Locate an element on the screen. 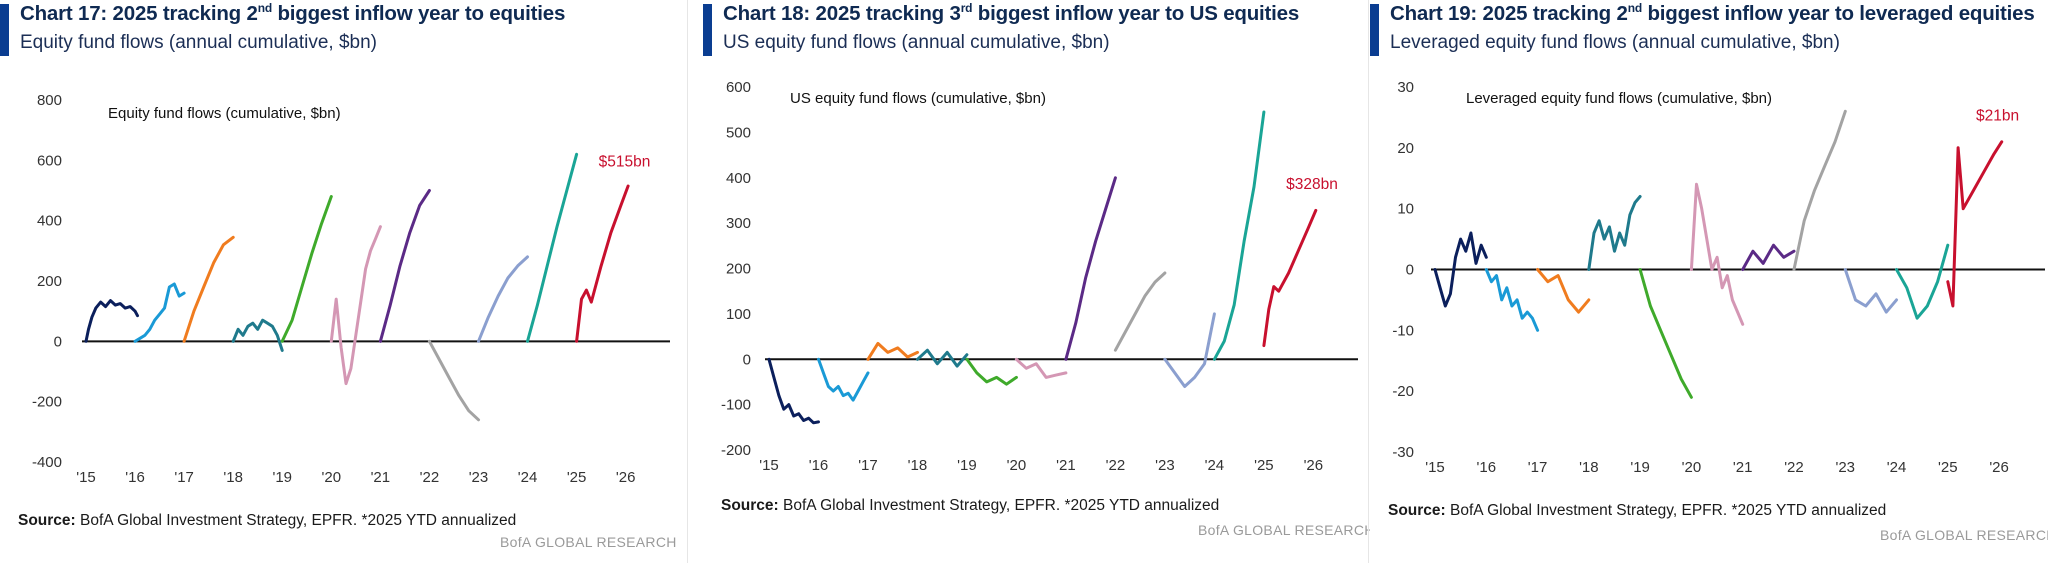  y-tick-label: -100 is located at coordinates (736, 405).